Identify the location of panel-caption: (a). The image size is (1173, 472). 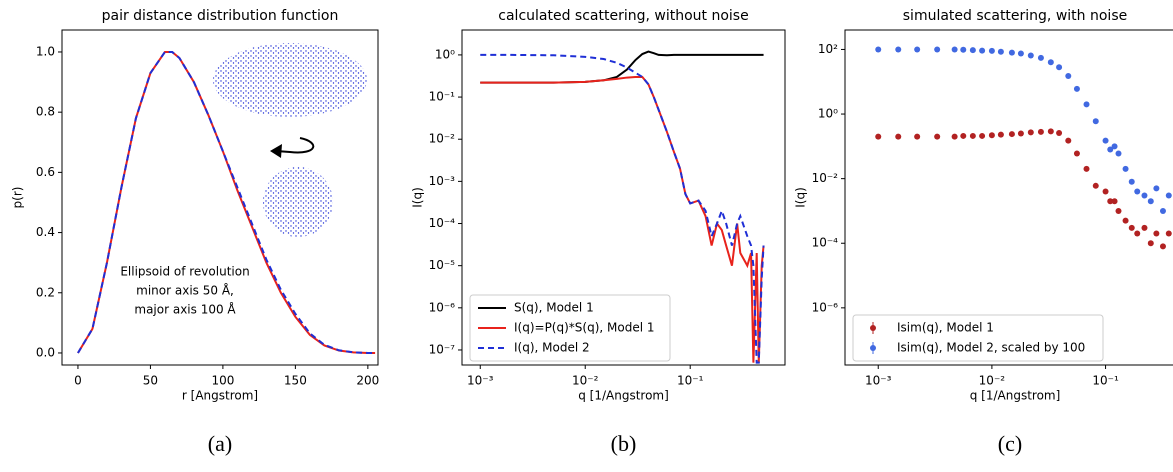
(220, 443).